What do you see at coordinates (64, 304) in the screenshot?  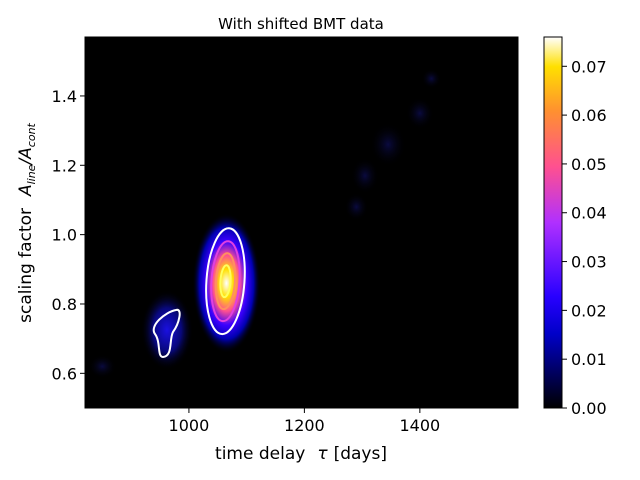 I see `y-tick-label: 0.8` at bounding box center [64, 304].